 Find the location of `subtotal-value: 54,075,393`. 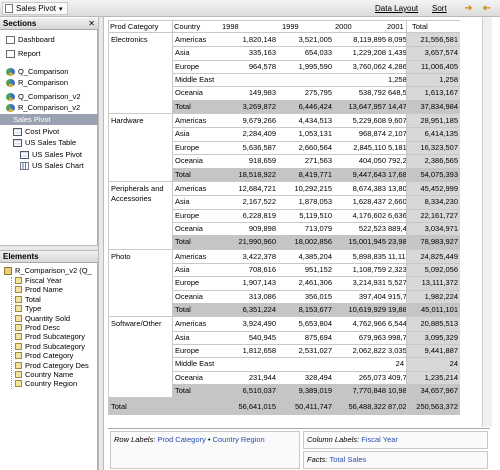

subtotal-value: 54,075,393 is located at coordinates (439, 174).